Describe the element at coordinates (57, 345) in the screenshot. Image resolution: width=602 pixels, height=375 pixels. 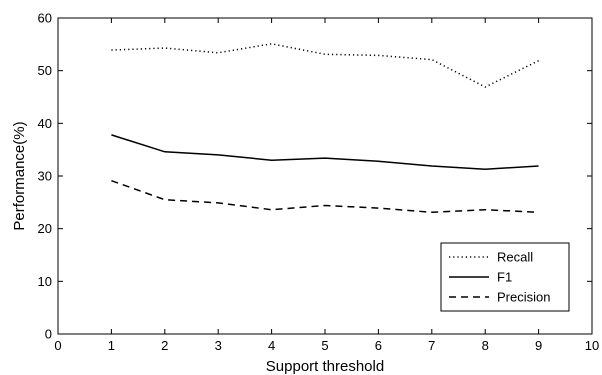
I see `x-tick-label: 0` at that location.